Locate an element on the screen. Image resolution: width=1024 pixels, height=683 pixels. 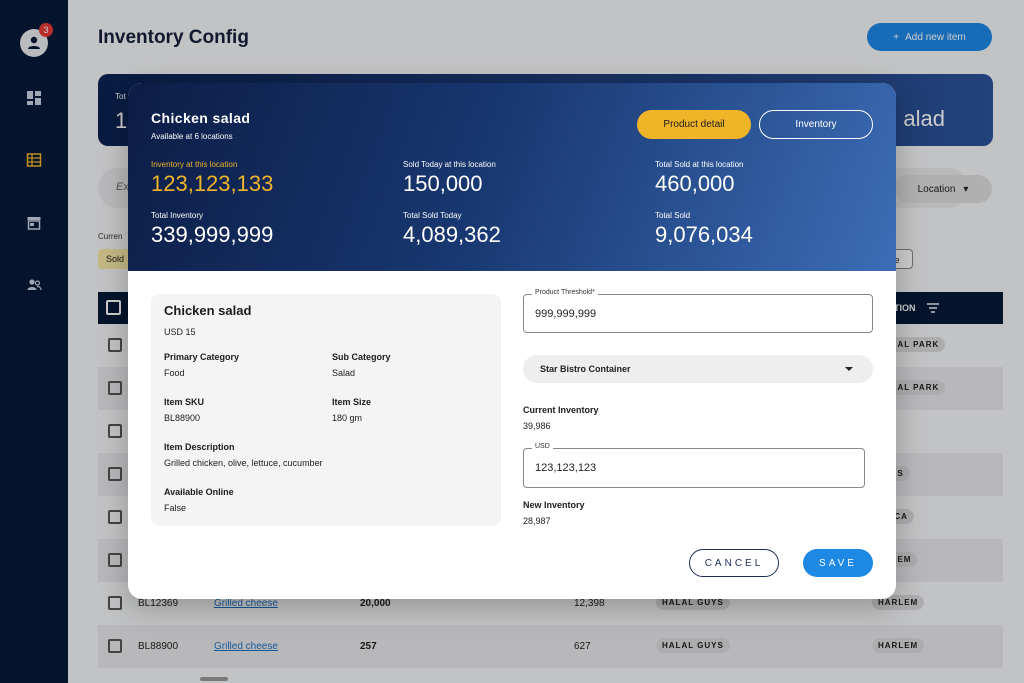
vendor-chip: HALAL GUYS is located at coordinates (693, 645).